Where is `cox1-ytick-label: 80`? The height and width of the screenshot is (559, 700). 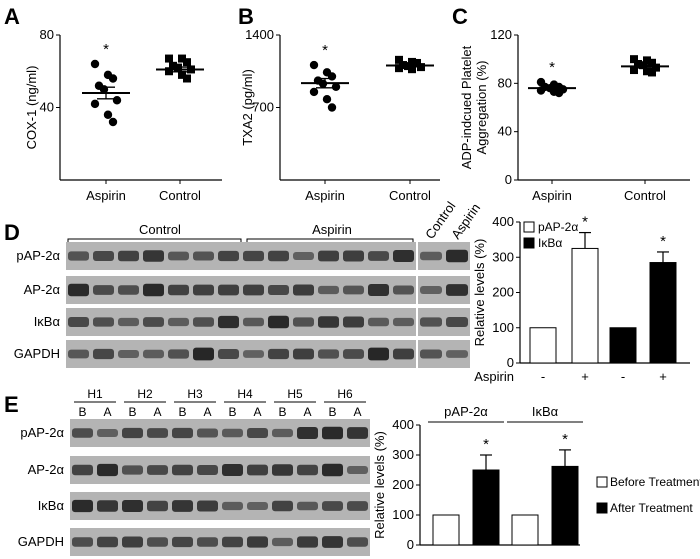
cox1-ytick-label: 80 is located at coordinates (47, 34).